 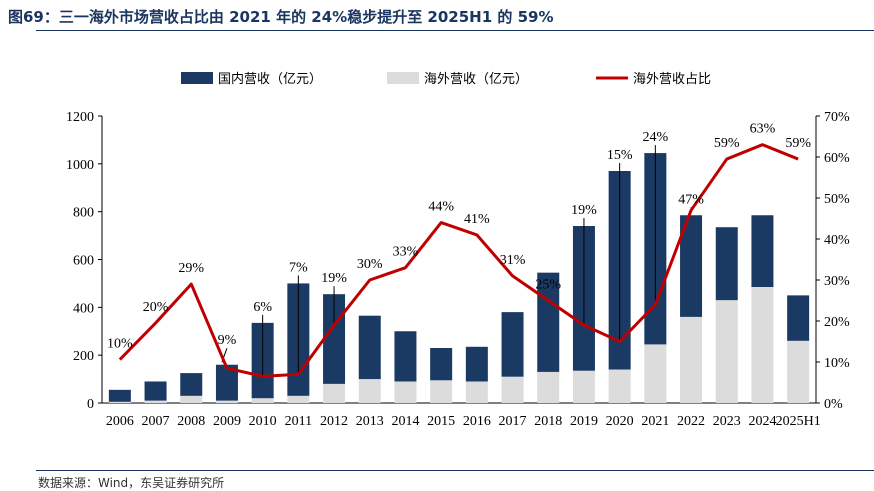 What do you see at coordinates (833, 404) in the screenshot?
I see `y-right-tick-label: 0%` at bounding box center [833, 404].